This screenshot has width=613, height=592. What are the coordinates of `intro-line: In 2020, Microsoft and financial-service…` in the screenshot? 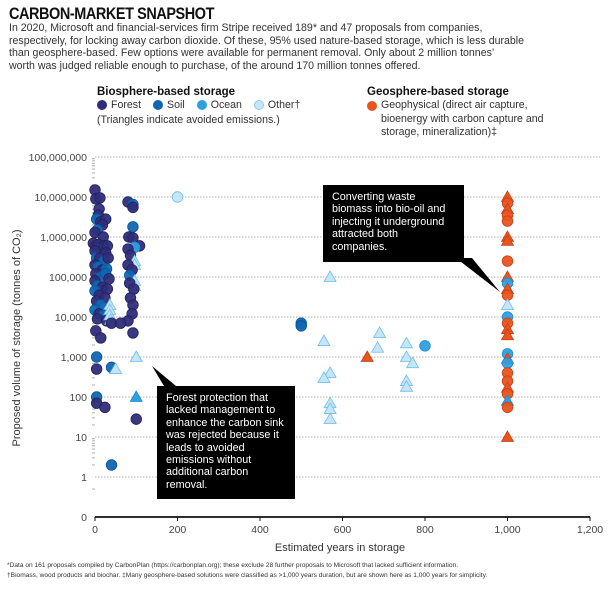 It's located at (246, 28).